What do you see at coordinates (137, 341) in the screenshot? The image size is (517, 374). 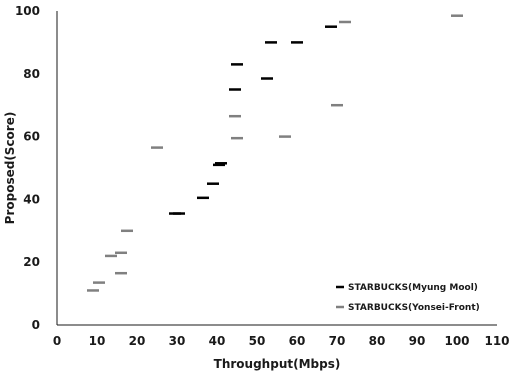 I see `x-tick-label: 20` at bounding box center [137, 341].